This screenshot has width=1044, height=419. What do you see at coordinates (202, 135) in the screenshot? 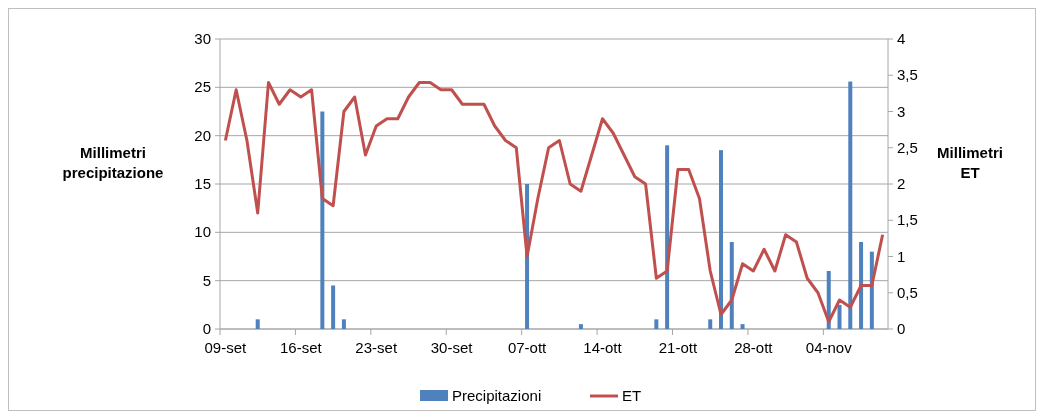
I see `y-tick-label: 20` at bounding box center [202, 135].